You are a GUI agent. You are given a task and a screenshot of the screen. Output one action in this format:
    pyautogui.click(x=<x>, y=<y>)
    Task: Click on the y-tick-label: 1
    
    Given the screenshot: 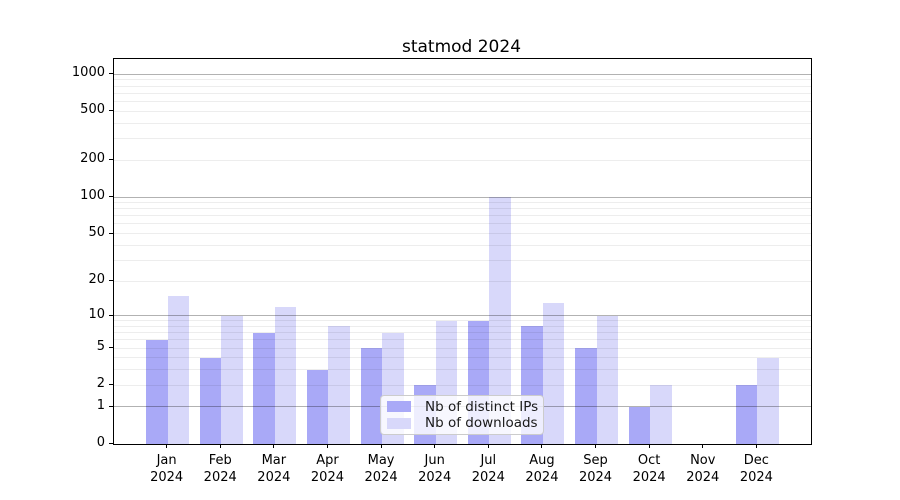 What is the action you would take?
    pyautogui.click(x=100, y=405)
    